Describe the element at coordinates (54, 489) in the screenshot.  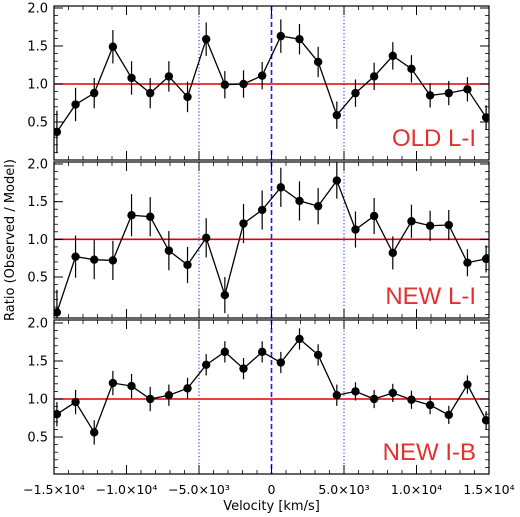
I see `x-tick-label: −1.5×10⁴` at that location.